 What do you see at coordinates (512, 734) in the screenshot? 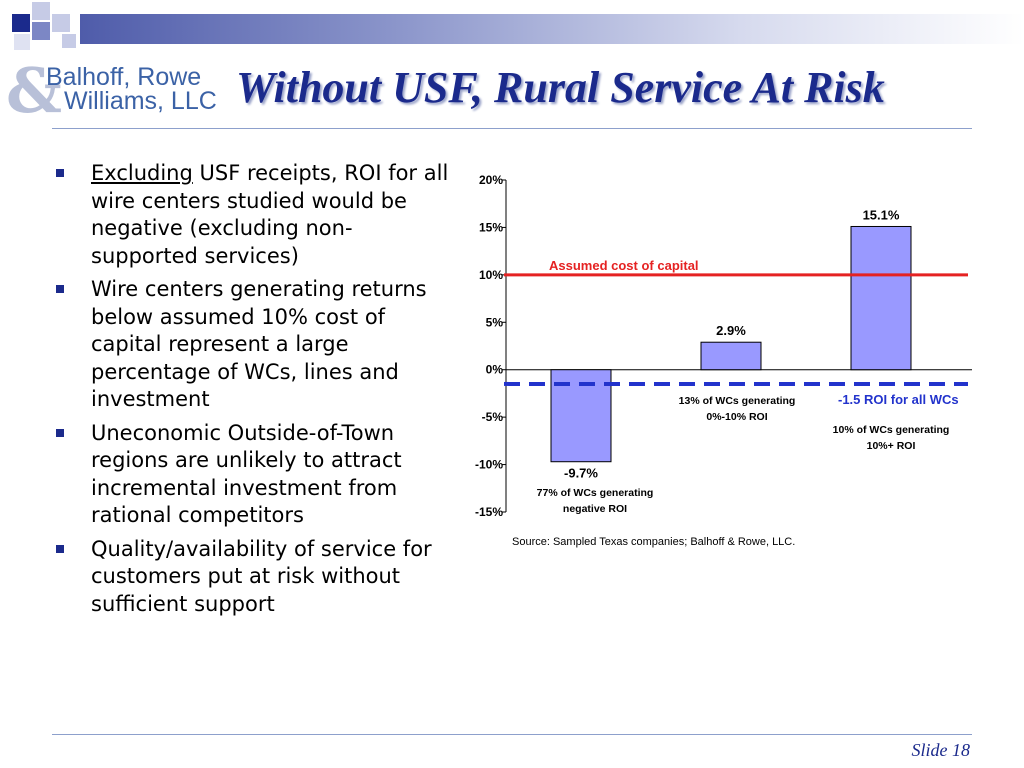
I see `footer-divider` at bounding box center [512, 734].